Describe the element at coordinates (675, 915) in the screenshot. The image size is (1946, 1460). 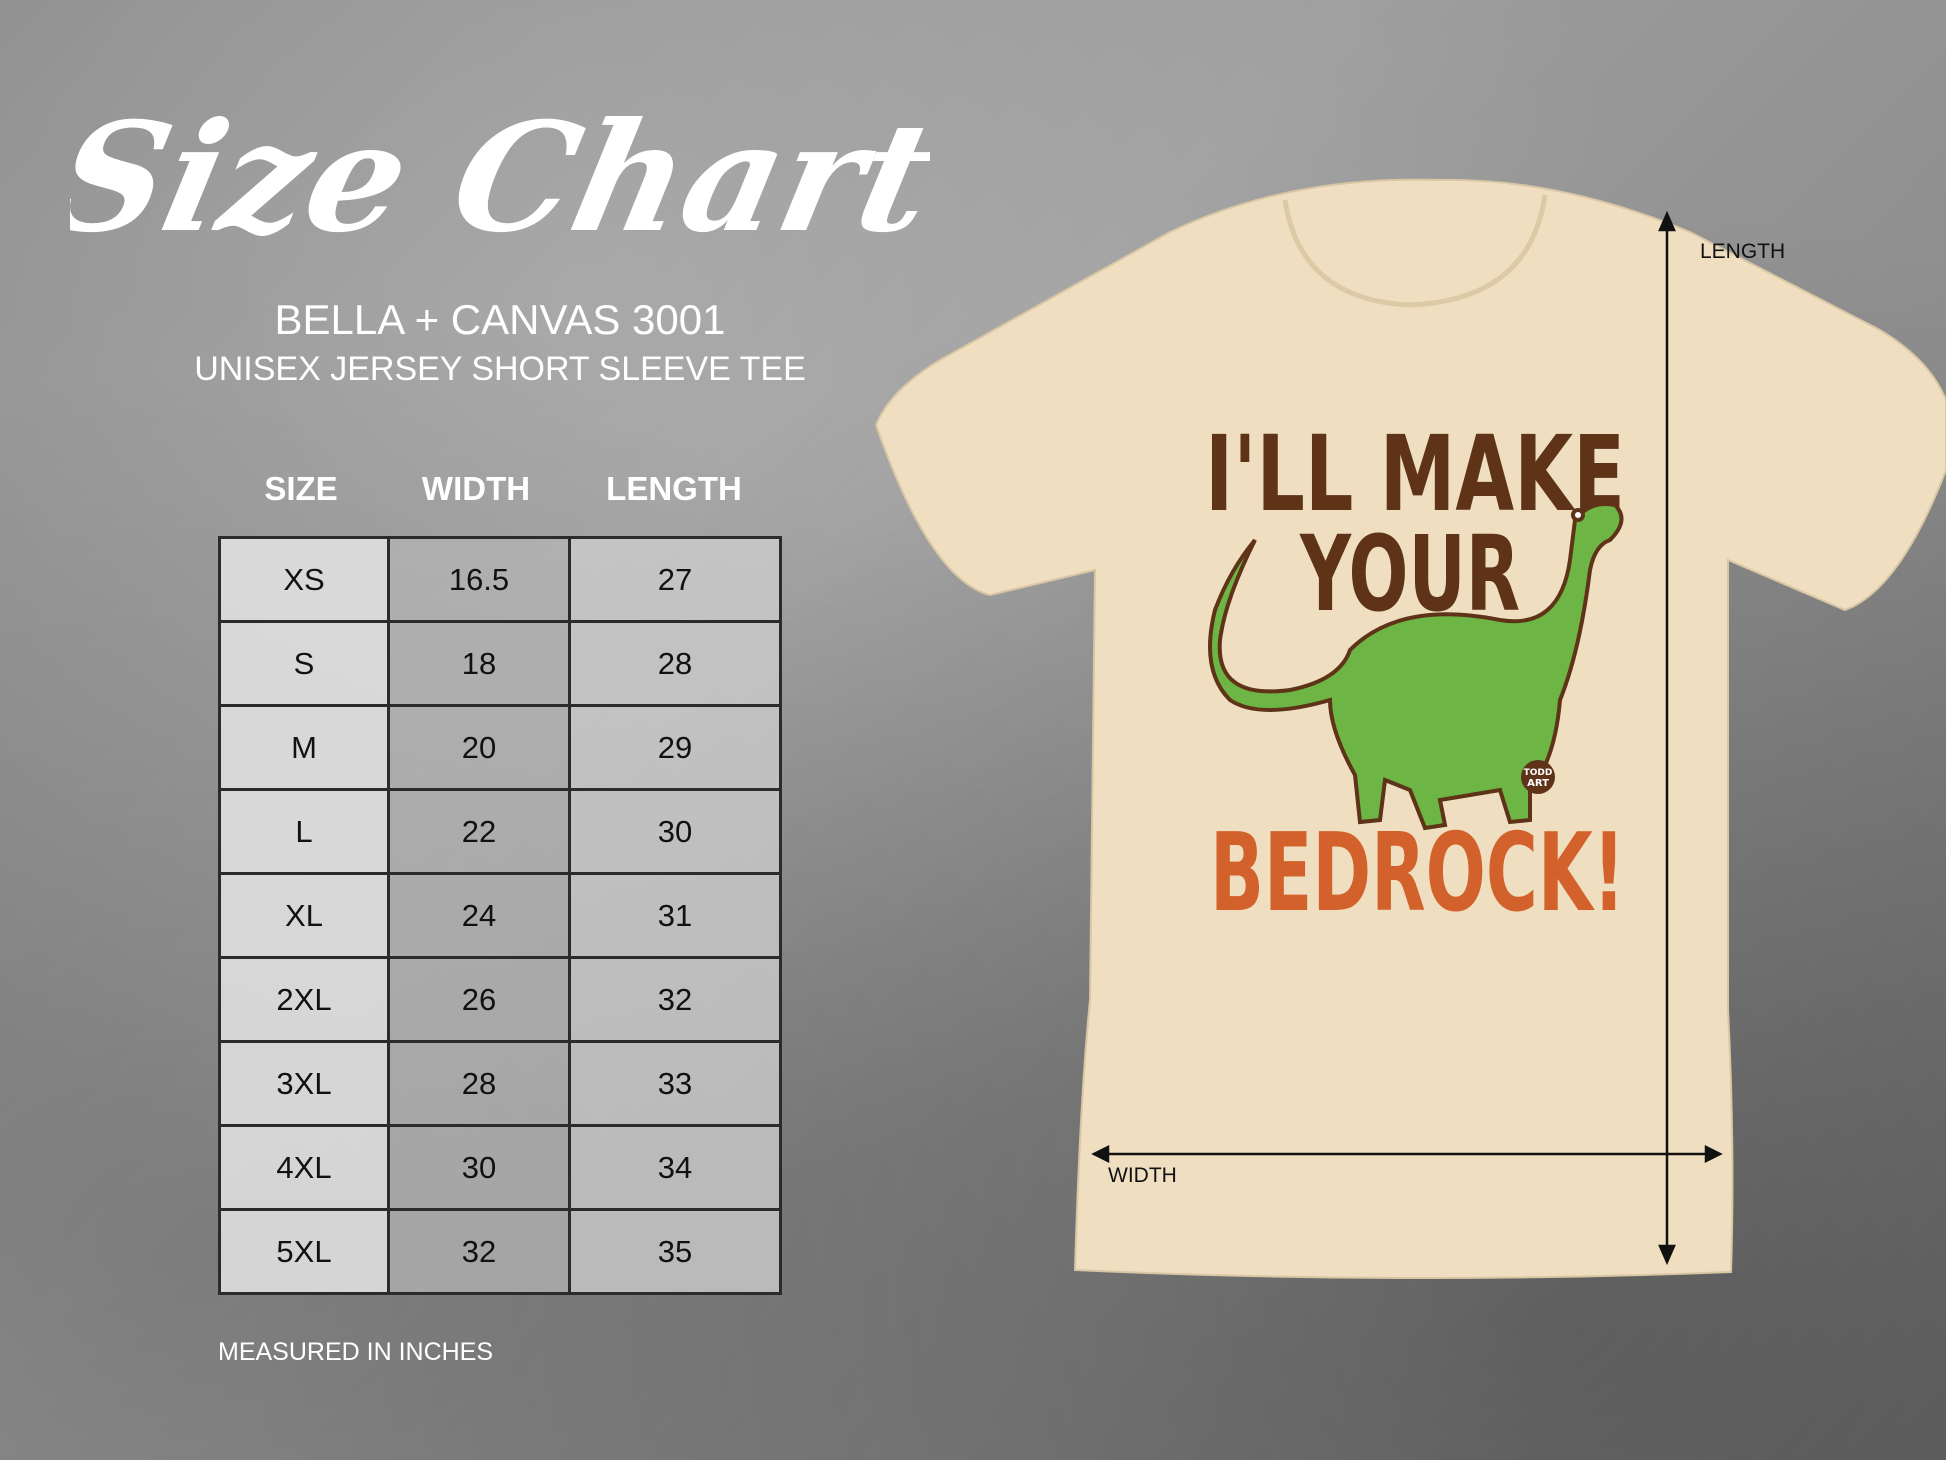
I see `length-cell: 31` at that location.